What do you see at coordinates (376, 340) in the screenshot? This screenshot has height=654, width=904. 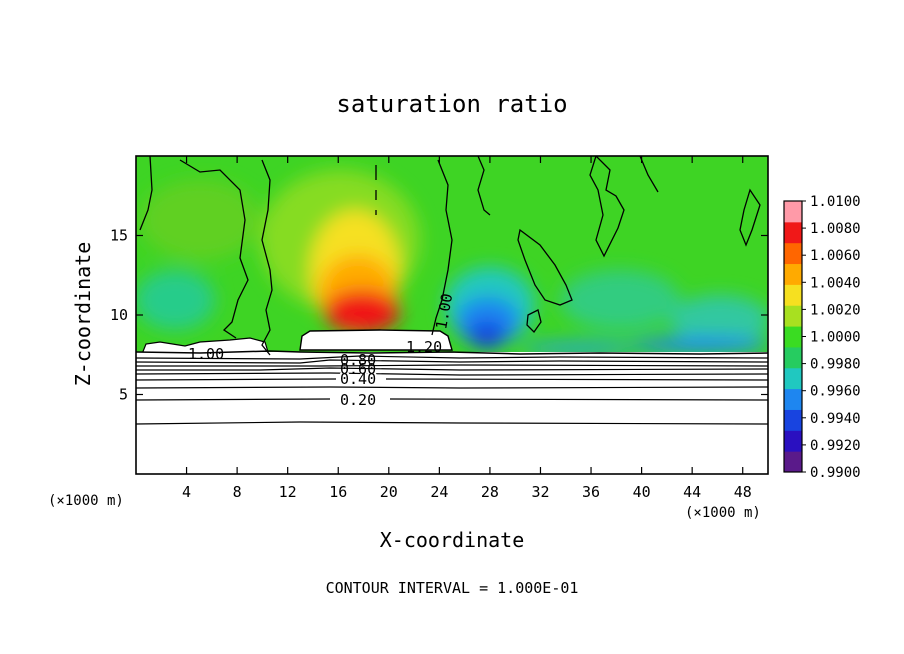 I see `cloud-cap` at bounding box center [376, 340].